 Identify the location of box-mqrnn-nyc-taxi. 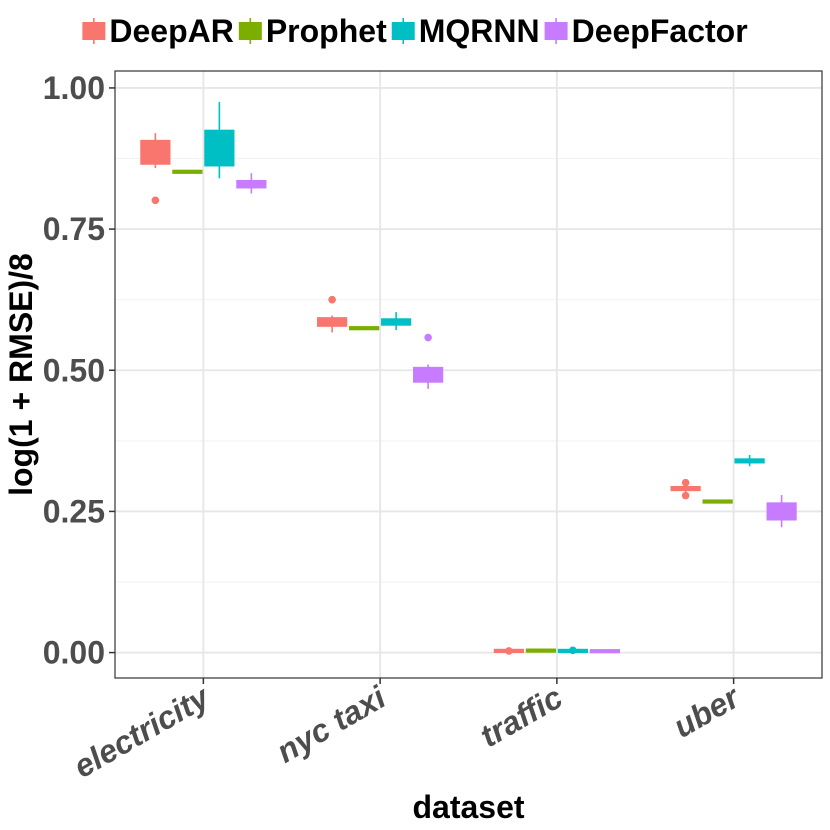
(396, 321).